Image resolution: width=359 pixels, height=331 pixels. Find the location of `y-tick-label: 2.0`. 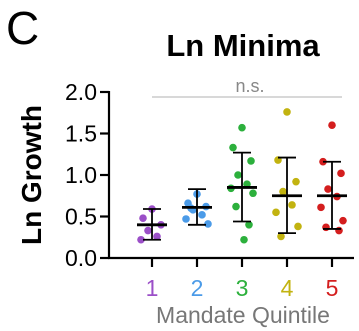

y-tick-label: 2.0 is located at coordinates (81, 92).